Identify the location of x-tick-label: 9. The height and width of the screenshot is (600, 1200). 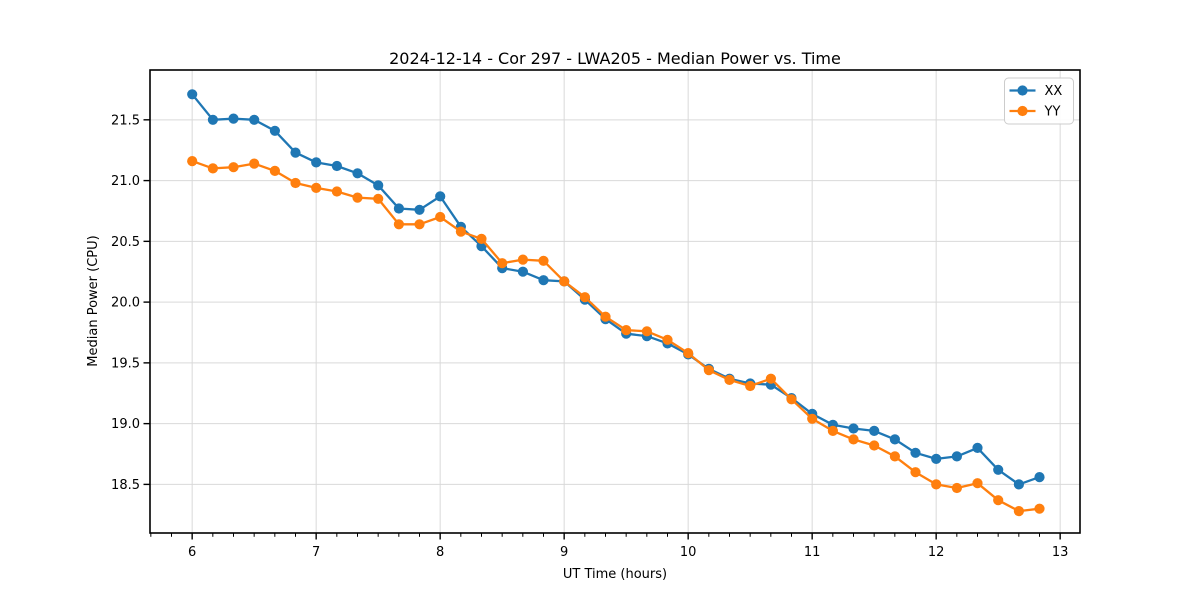
(564, 552).